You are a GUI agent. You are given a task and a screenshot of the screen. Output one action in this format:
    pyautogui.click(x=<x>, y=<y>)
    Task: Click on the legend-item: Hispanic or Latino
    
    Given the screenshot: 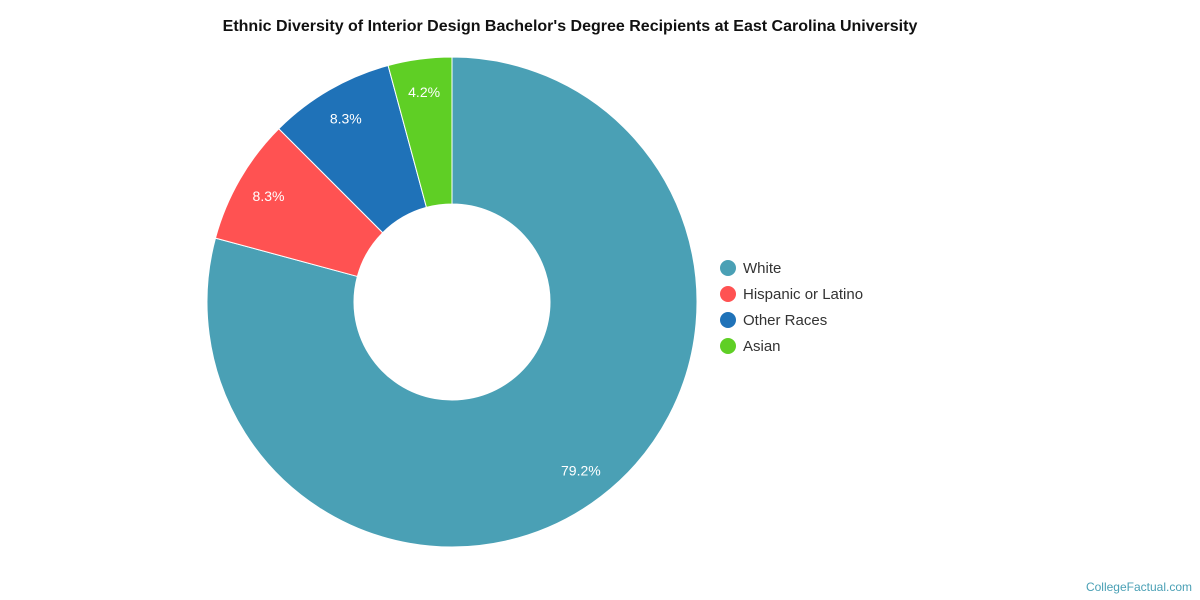 What is the action you would take?
    pyautogui.click(x=791, y=294)
    